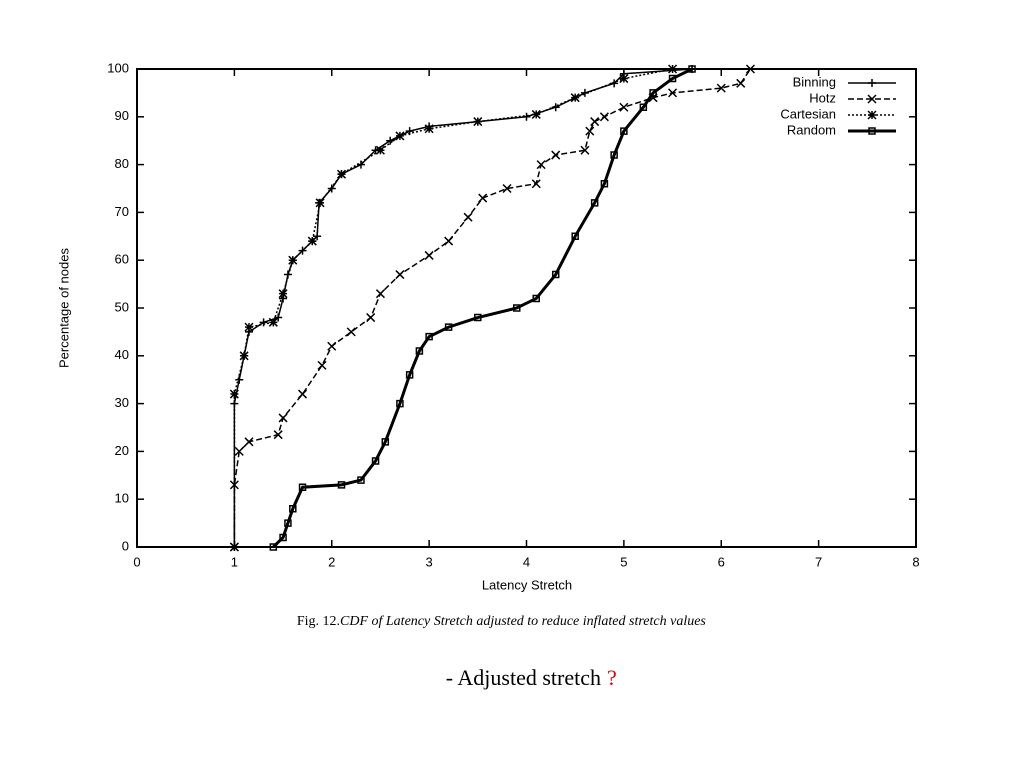 This screenshot has height=768, width=1024. What do you see at coordinates (915, 561) in the screenshot?
I see `x-tick-label: 8` at bounding box center [915, 561].